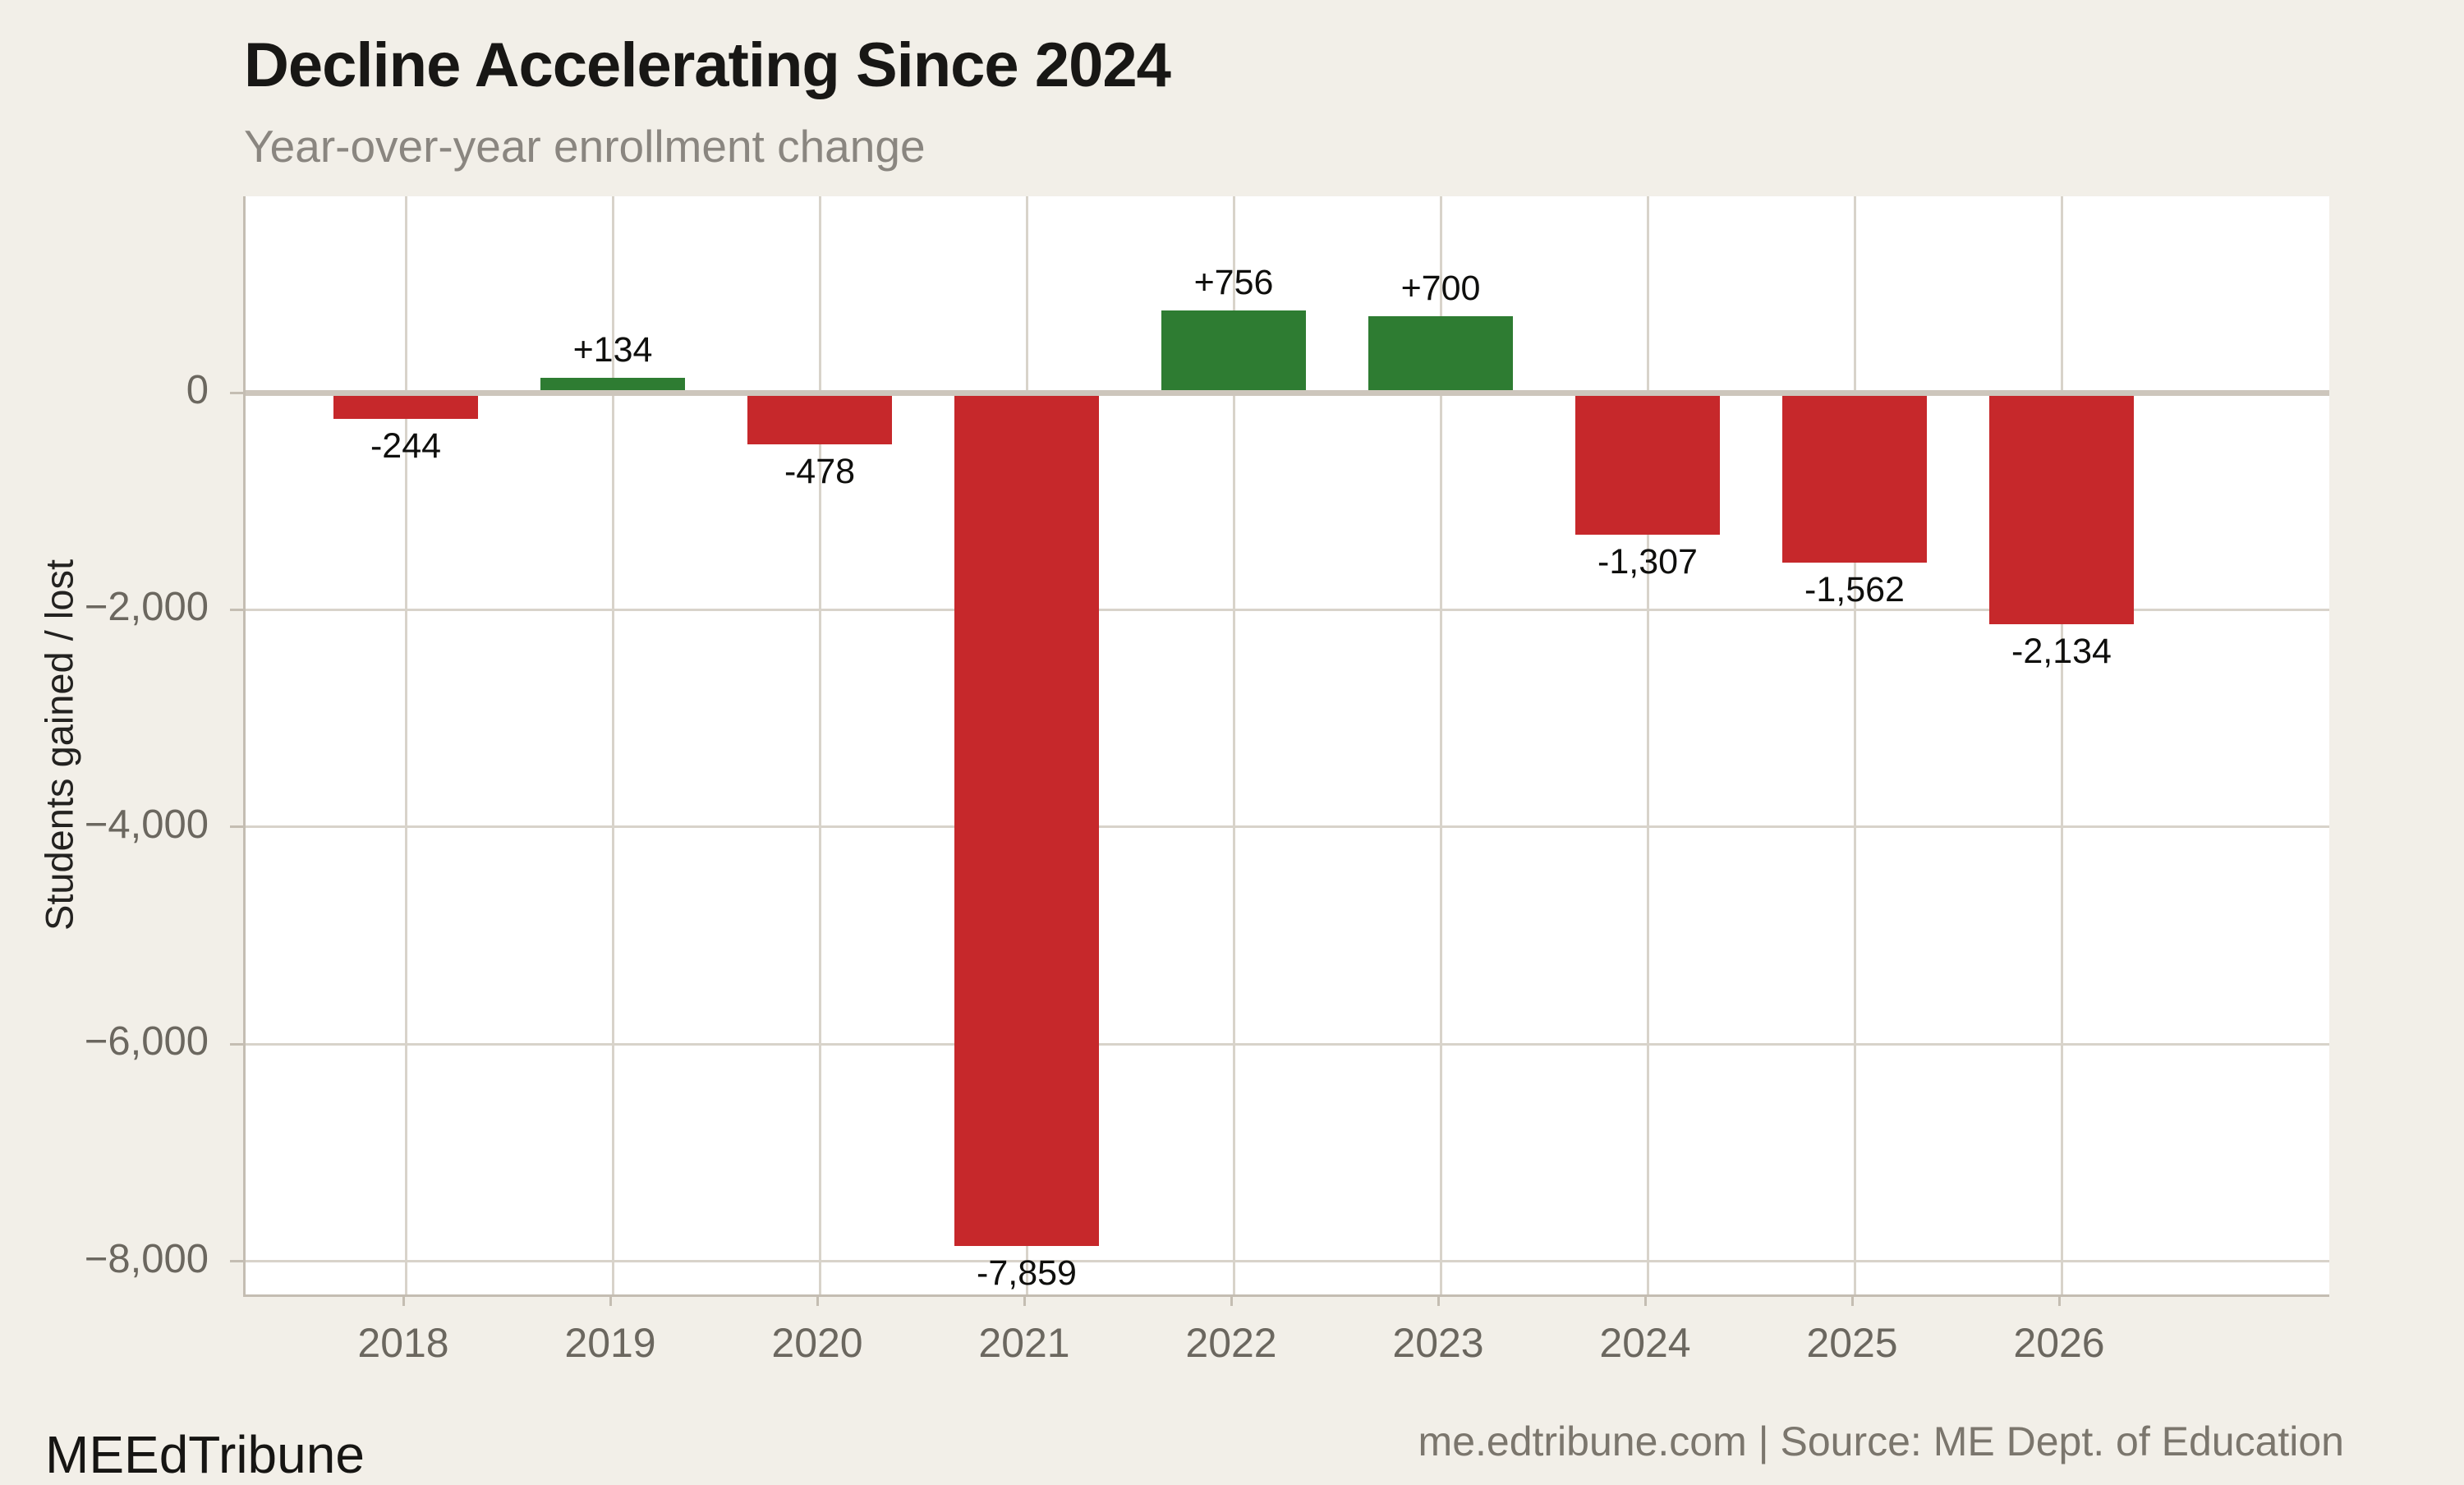 The height and width of the screenshot is (1485, 2464). I want to click on footer-brand: MEEdTribune, so click(205, 1454).